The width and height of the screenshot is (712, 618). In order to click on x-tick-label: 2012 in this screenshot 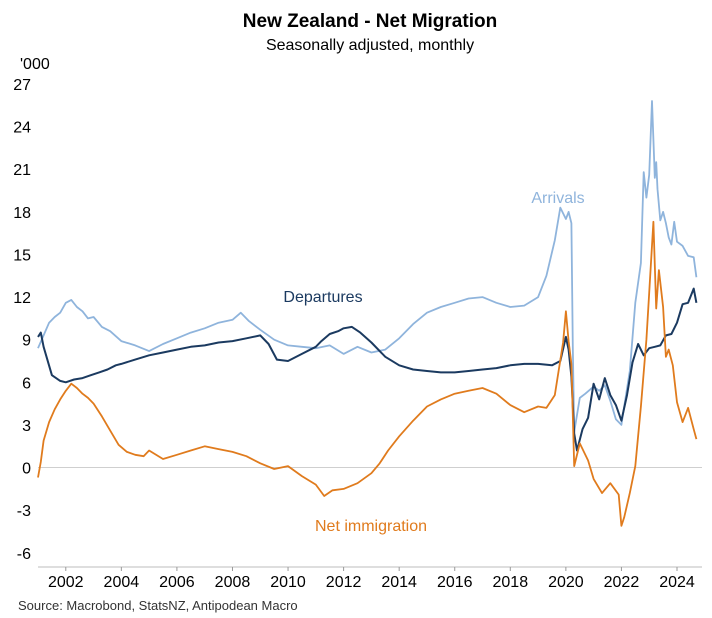, I will do `click(344, 582)`.